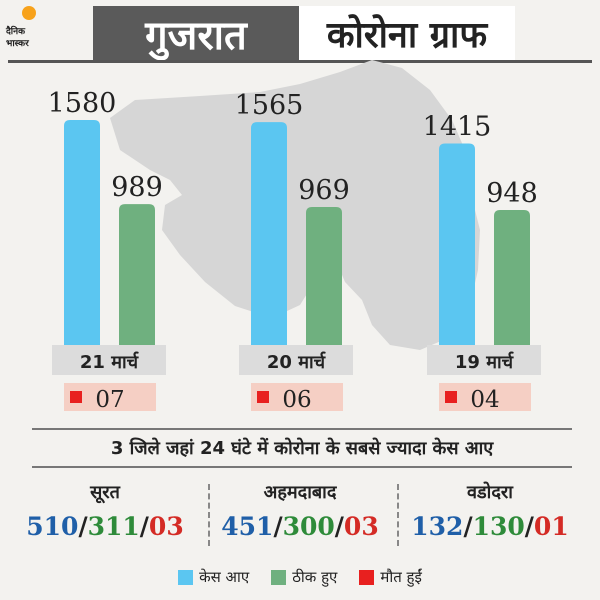  I want to click on city-recovered: 311, so click(113, 526).